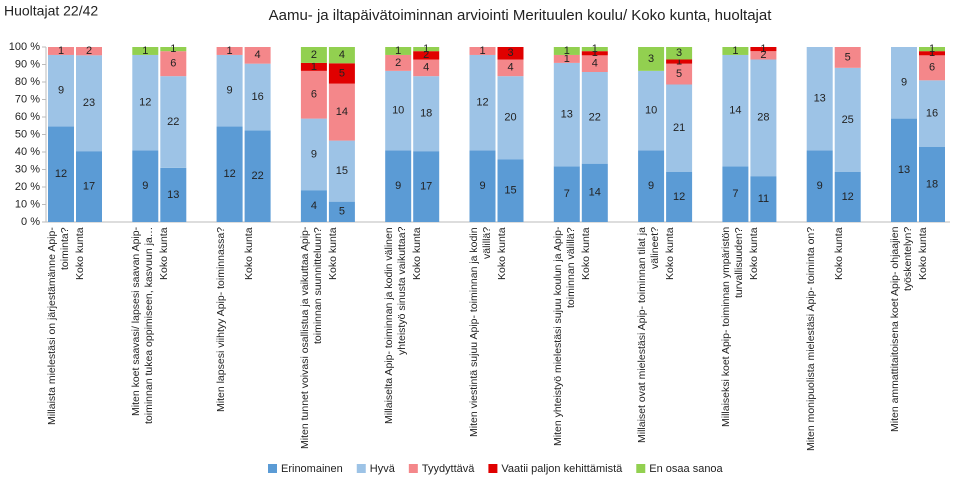  I want to click on y-tick-label: 90 %, so click(27, 64).